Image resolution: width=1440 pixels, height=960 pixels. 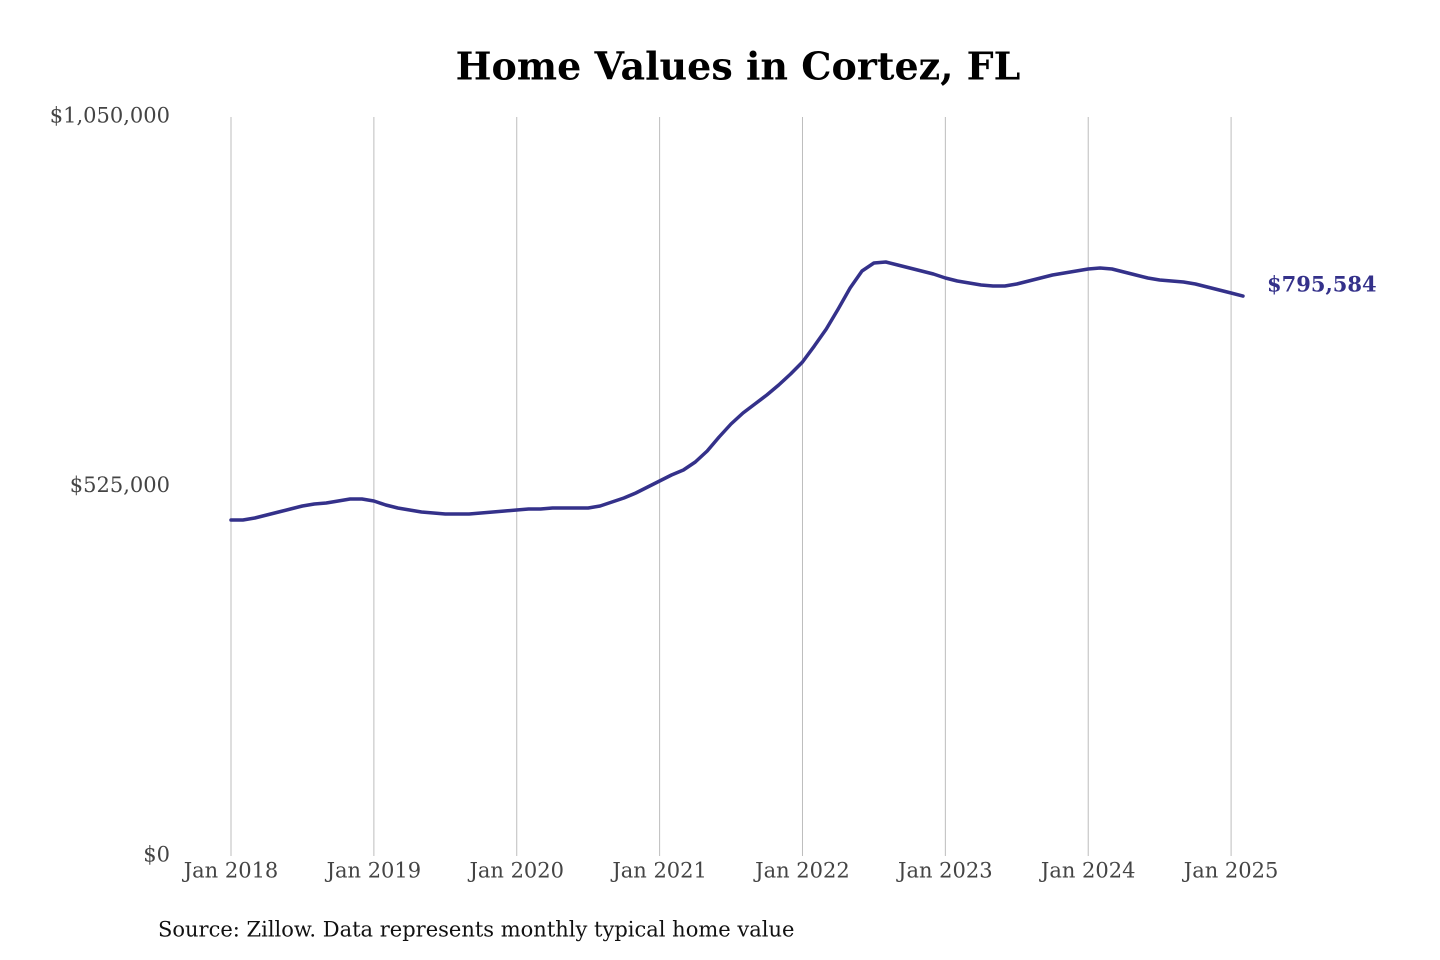 What do you see at coordinates (658, 871) in the screenshot?
I see `x-tick-label: Jan 2021` at bounding box center [658, 871].